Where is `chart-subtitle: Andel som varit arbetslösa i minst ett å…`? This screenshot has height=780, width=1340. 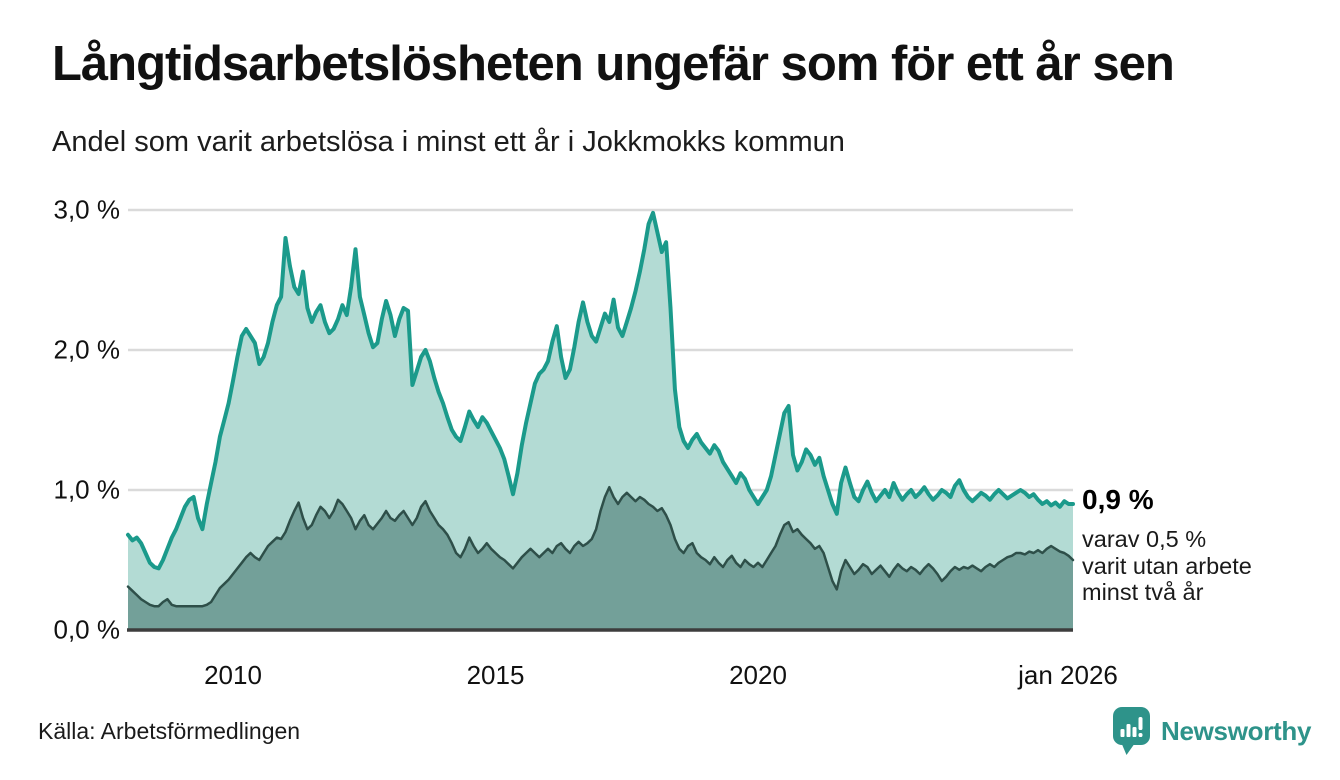
chart-subtitle: Andel som varit arbetslösa i minst ett å… is located at coordinates (448, 142).